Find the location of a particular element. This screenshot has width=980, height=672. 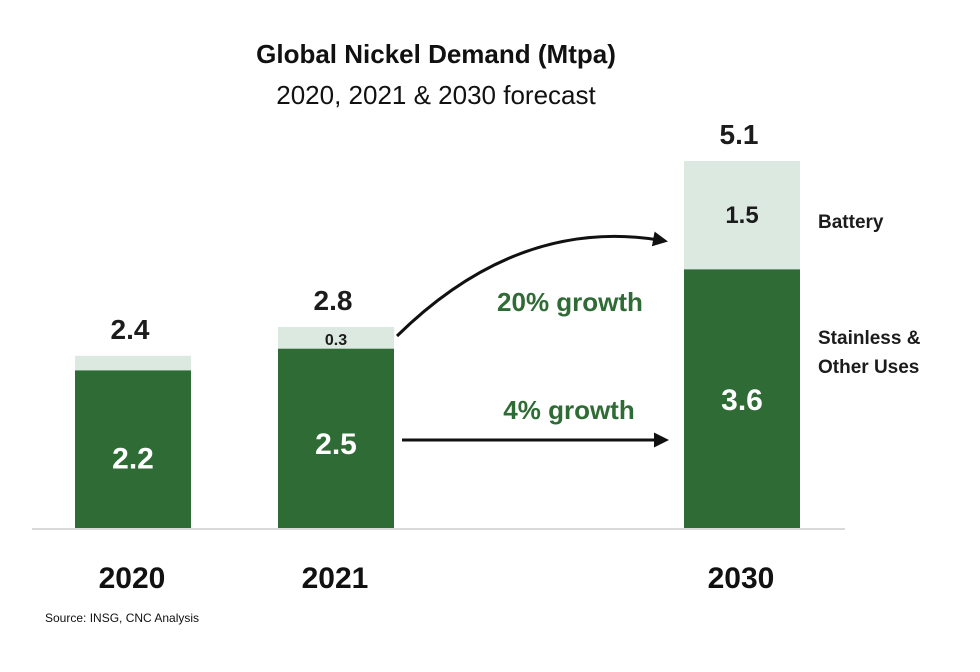

x-tick-2030: 2030 is located at coordinates (741, 578).